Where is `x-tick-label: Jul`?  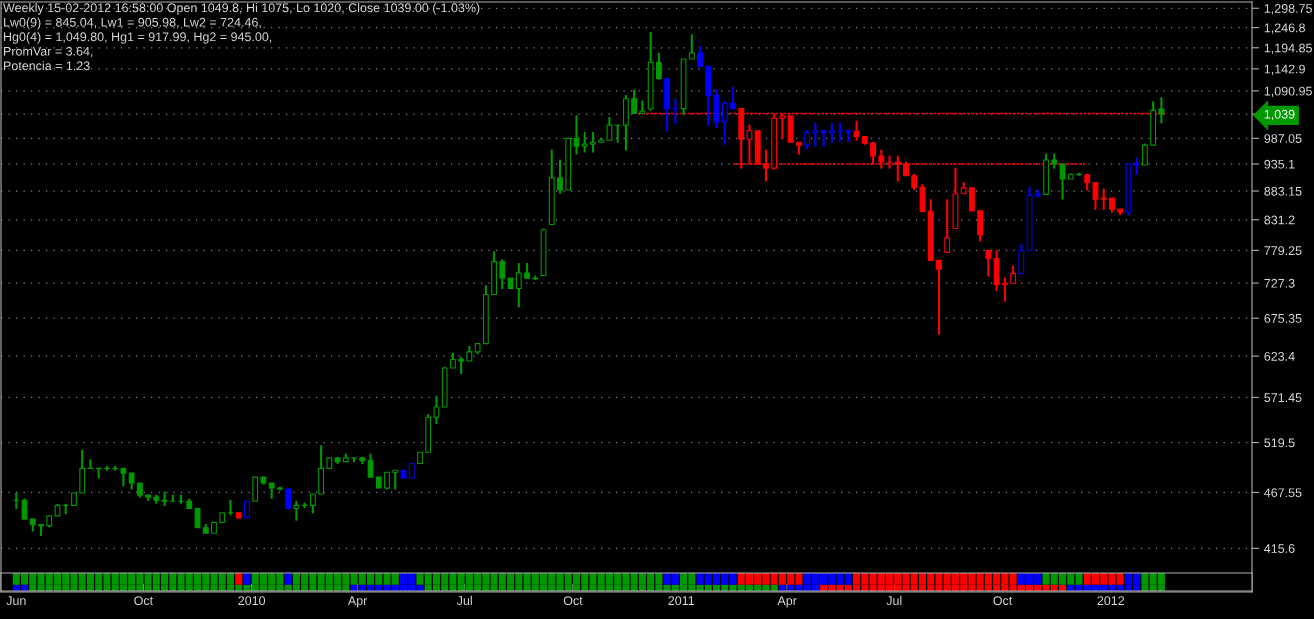 x-tick-label: Jul is located at coordinates (464, 600).